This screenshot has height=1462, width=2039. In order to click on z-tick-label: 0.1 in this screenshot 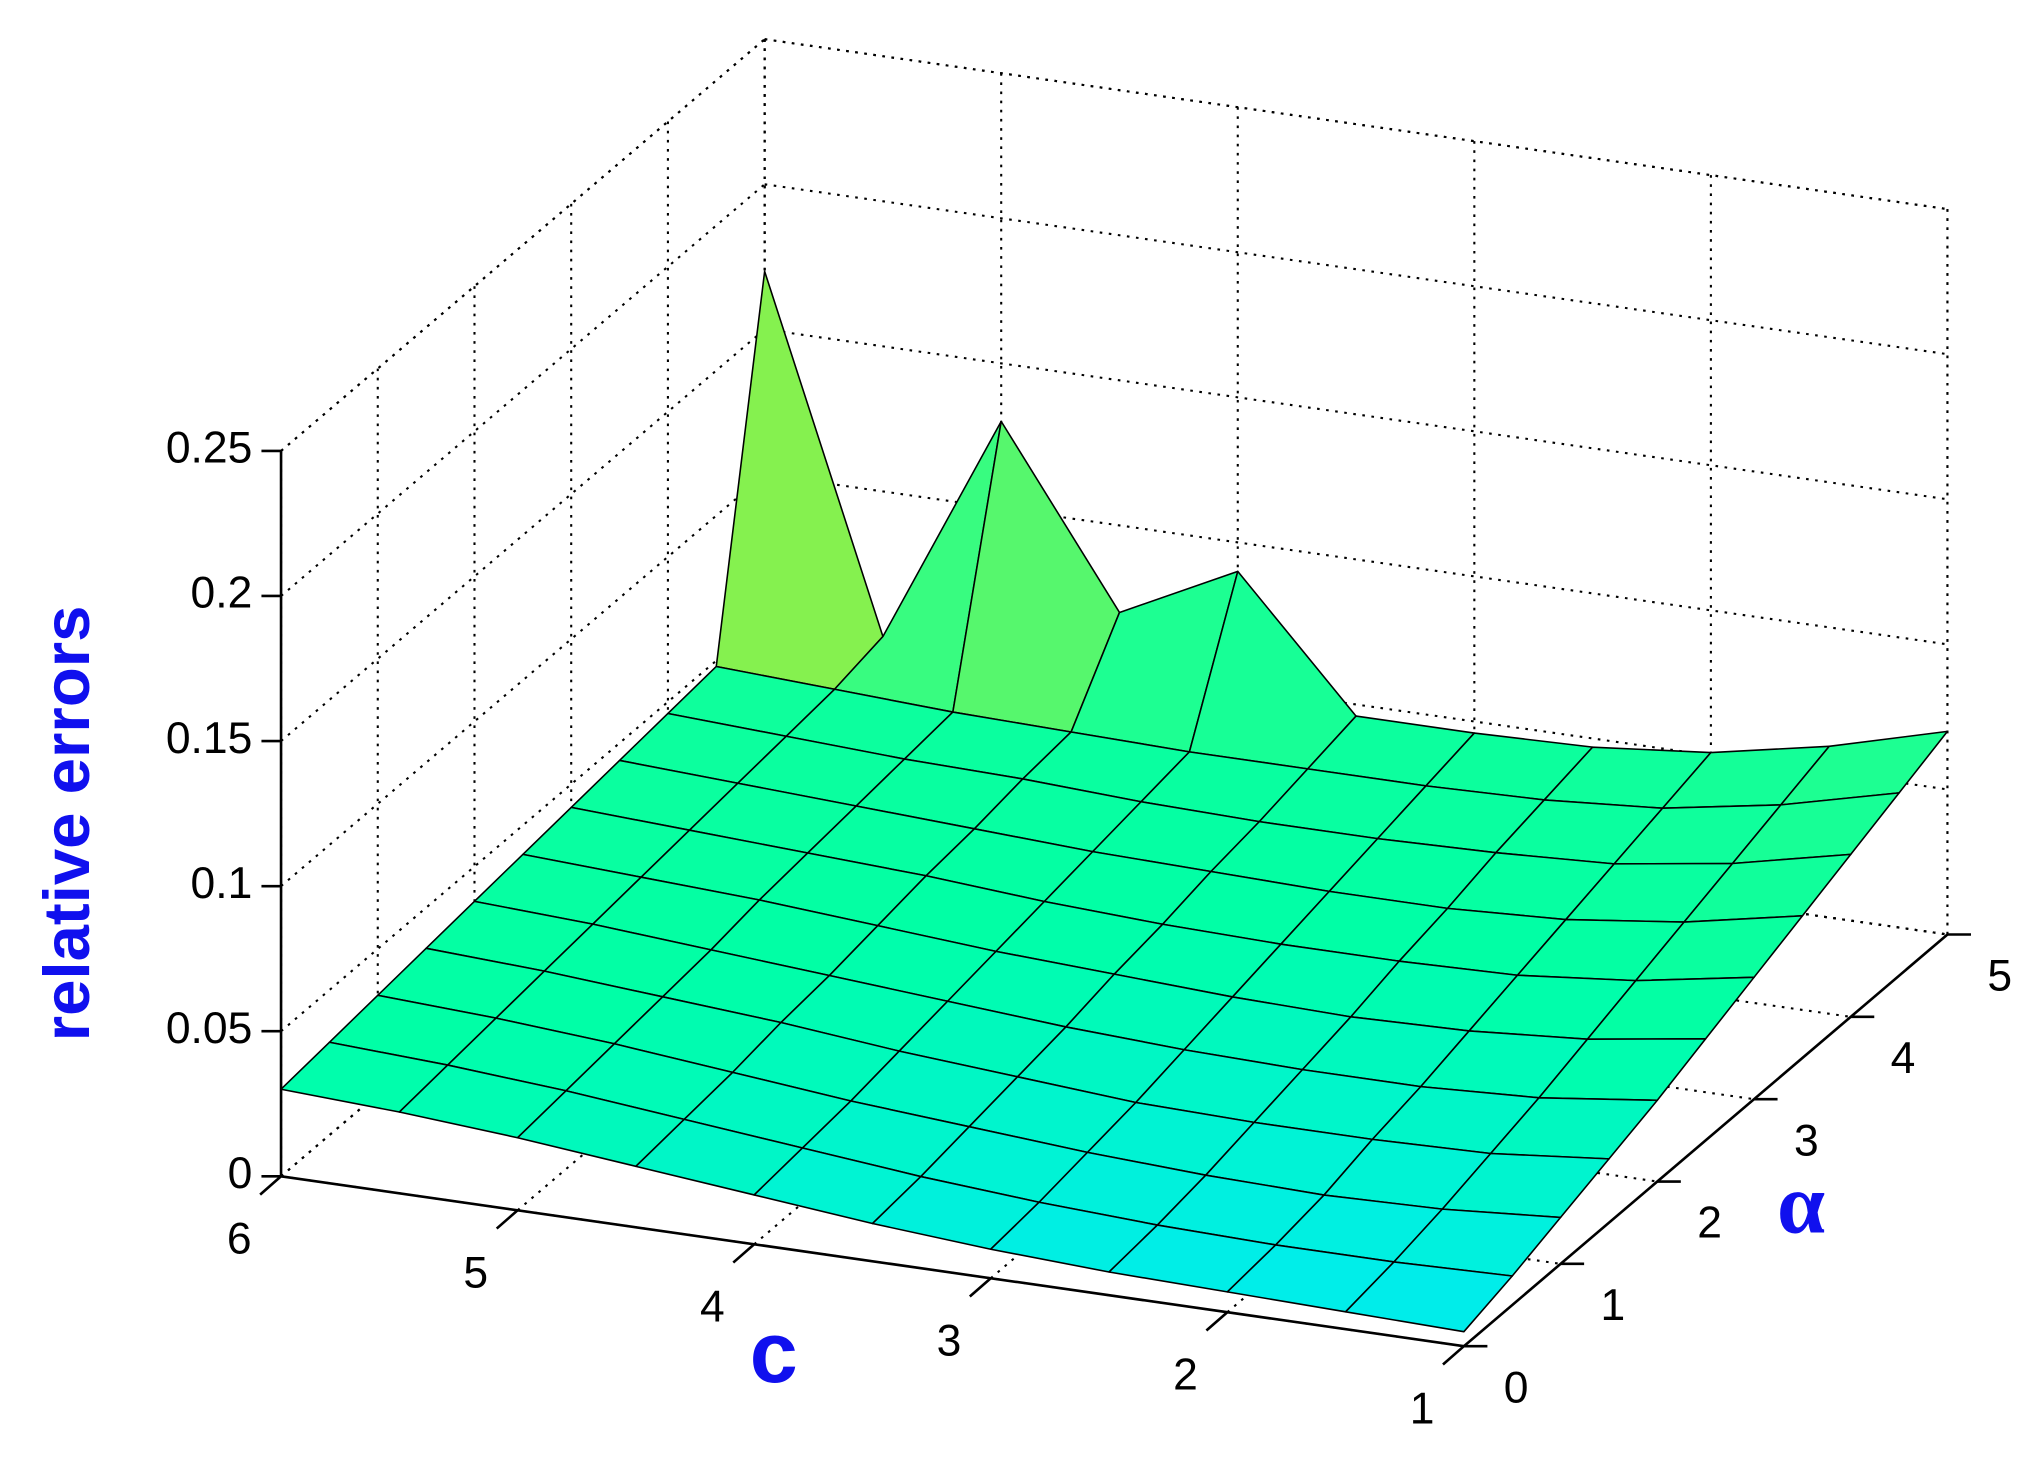, I will do `click(222, 883)`.